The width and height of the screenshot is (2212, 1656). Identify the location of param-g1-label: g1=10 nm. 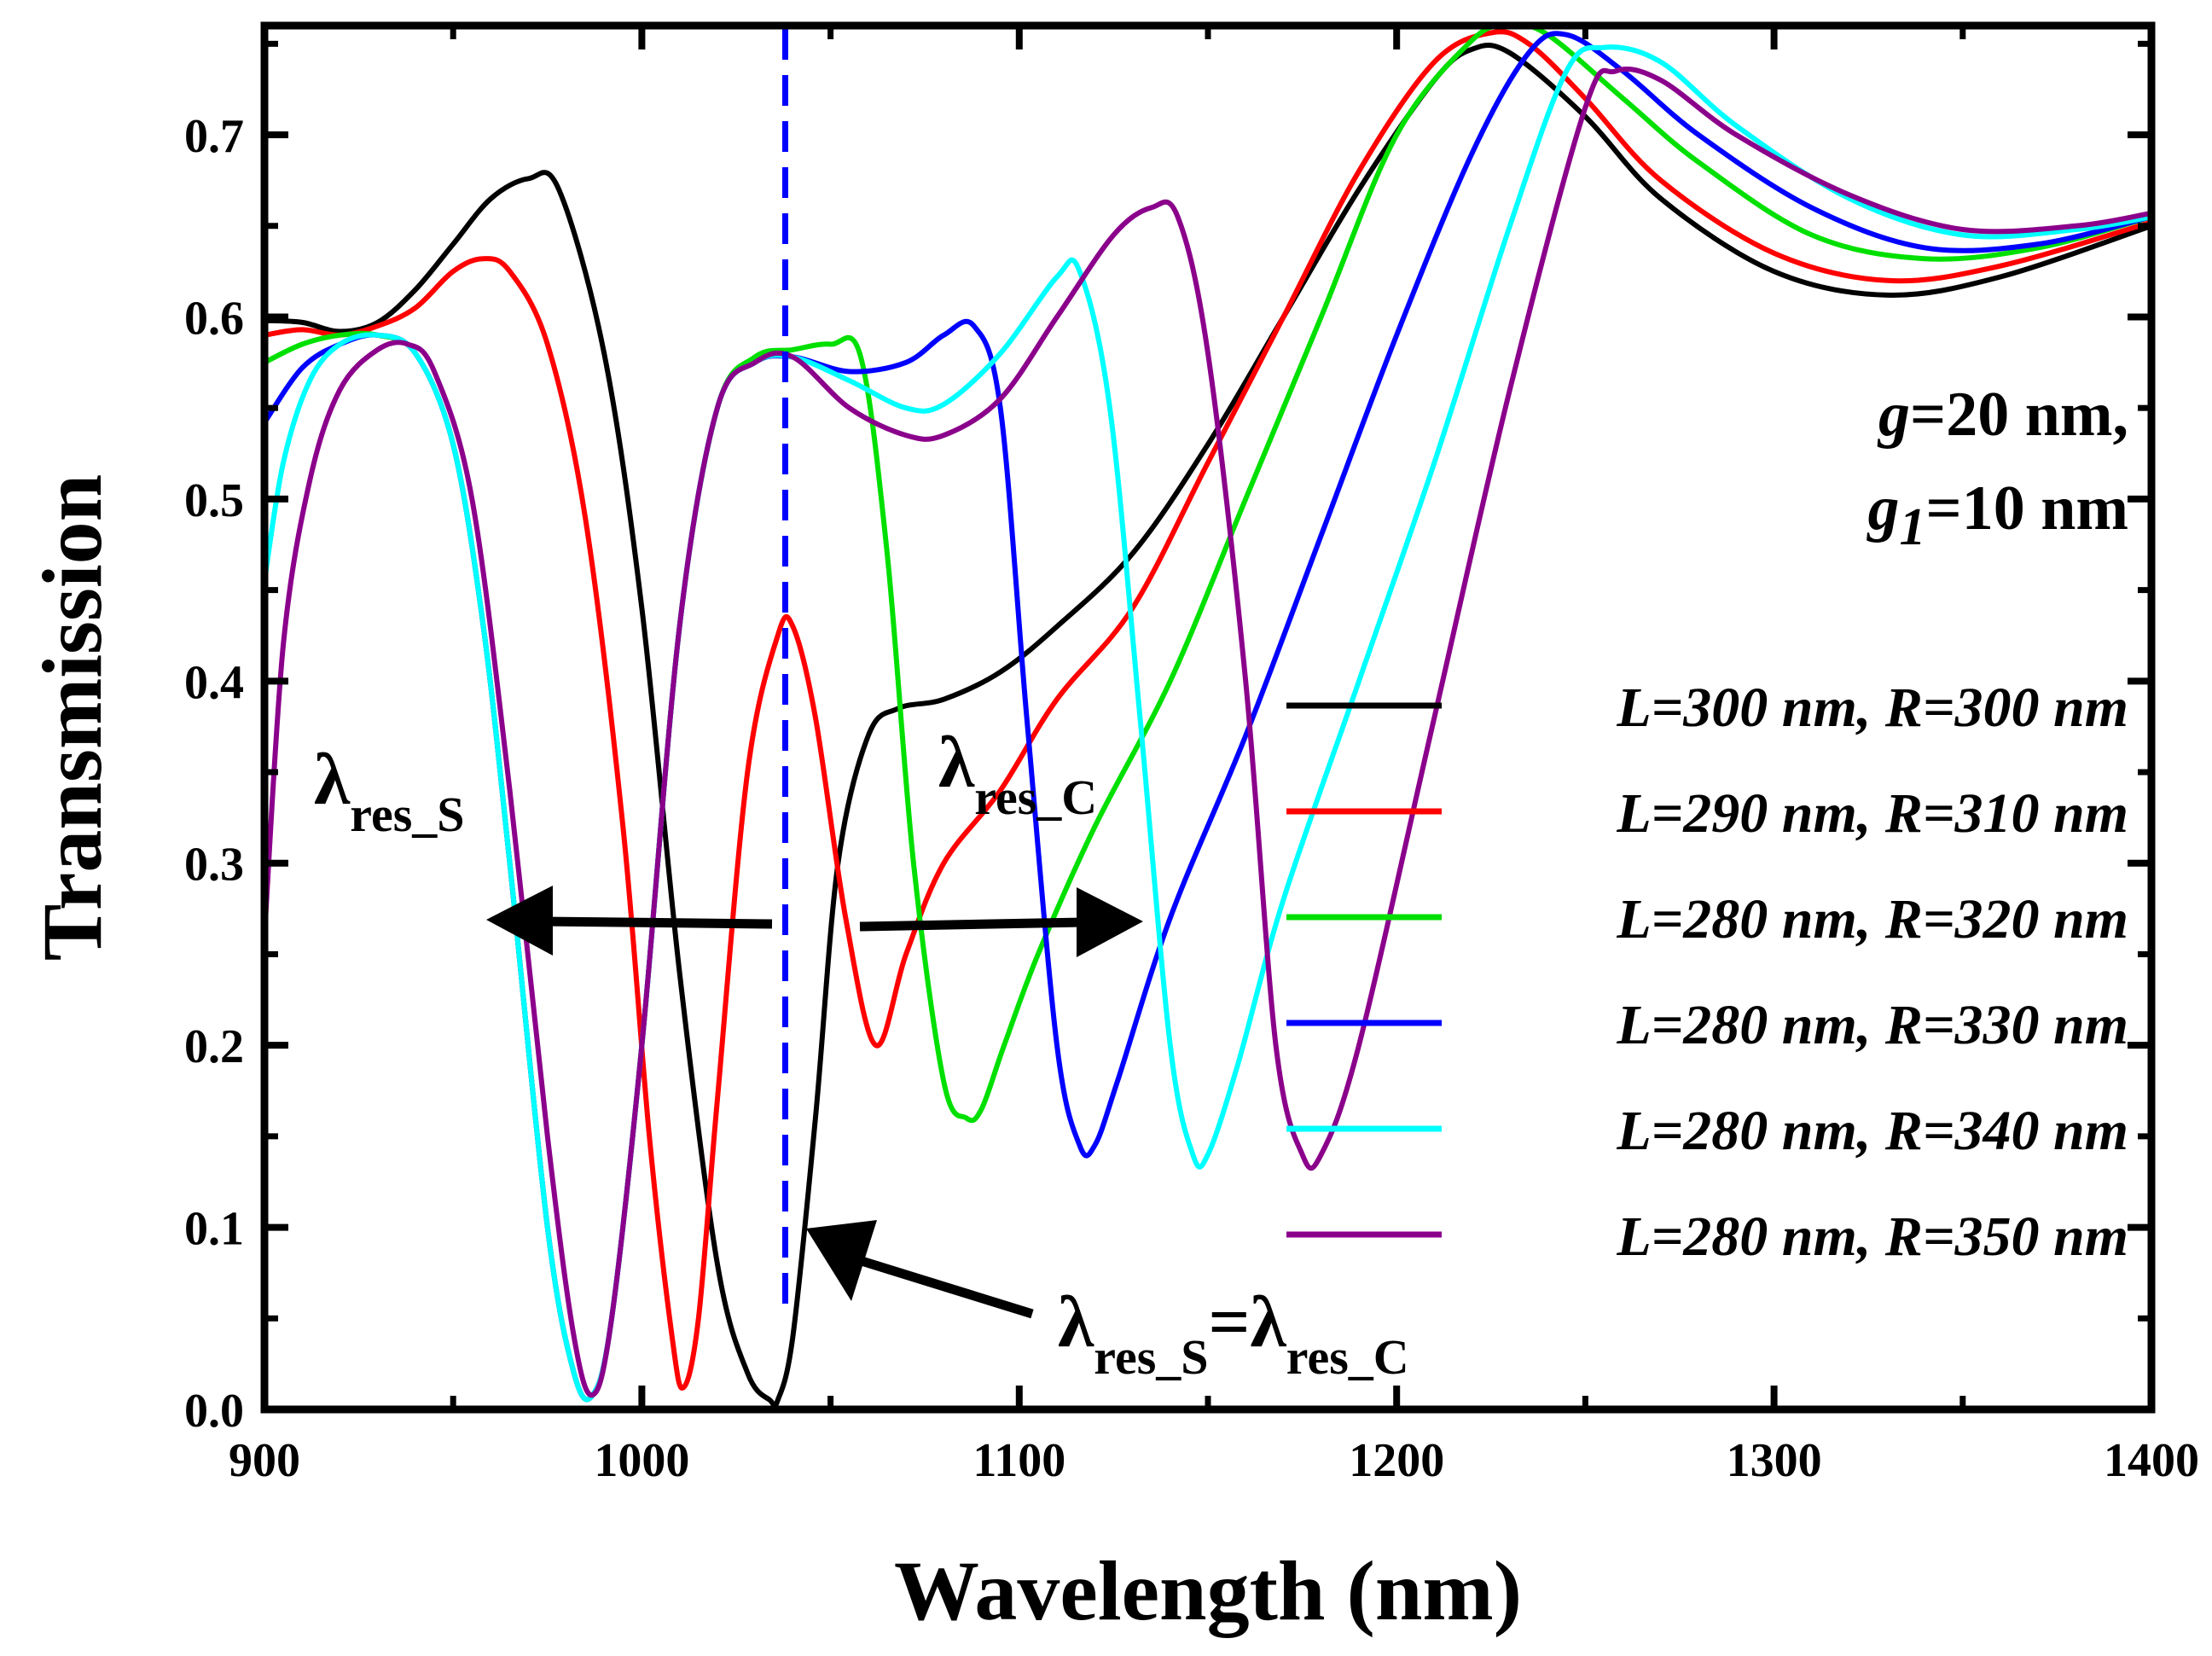
(1998, 515).